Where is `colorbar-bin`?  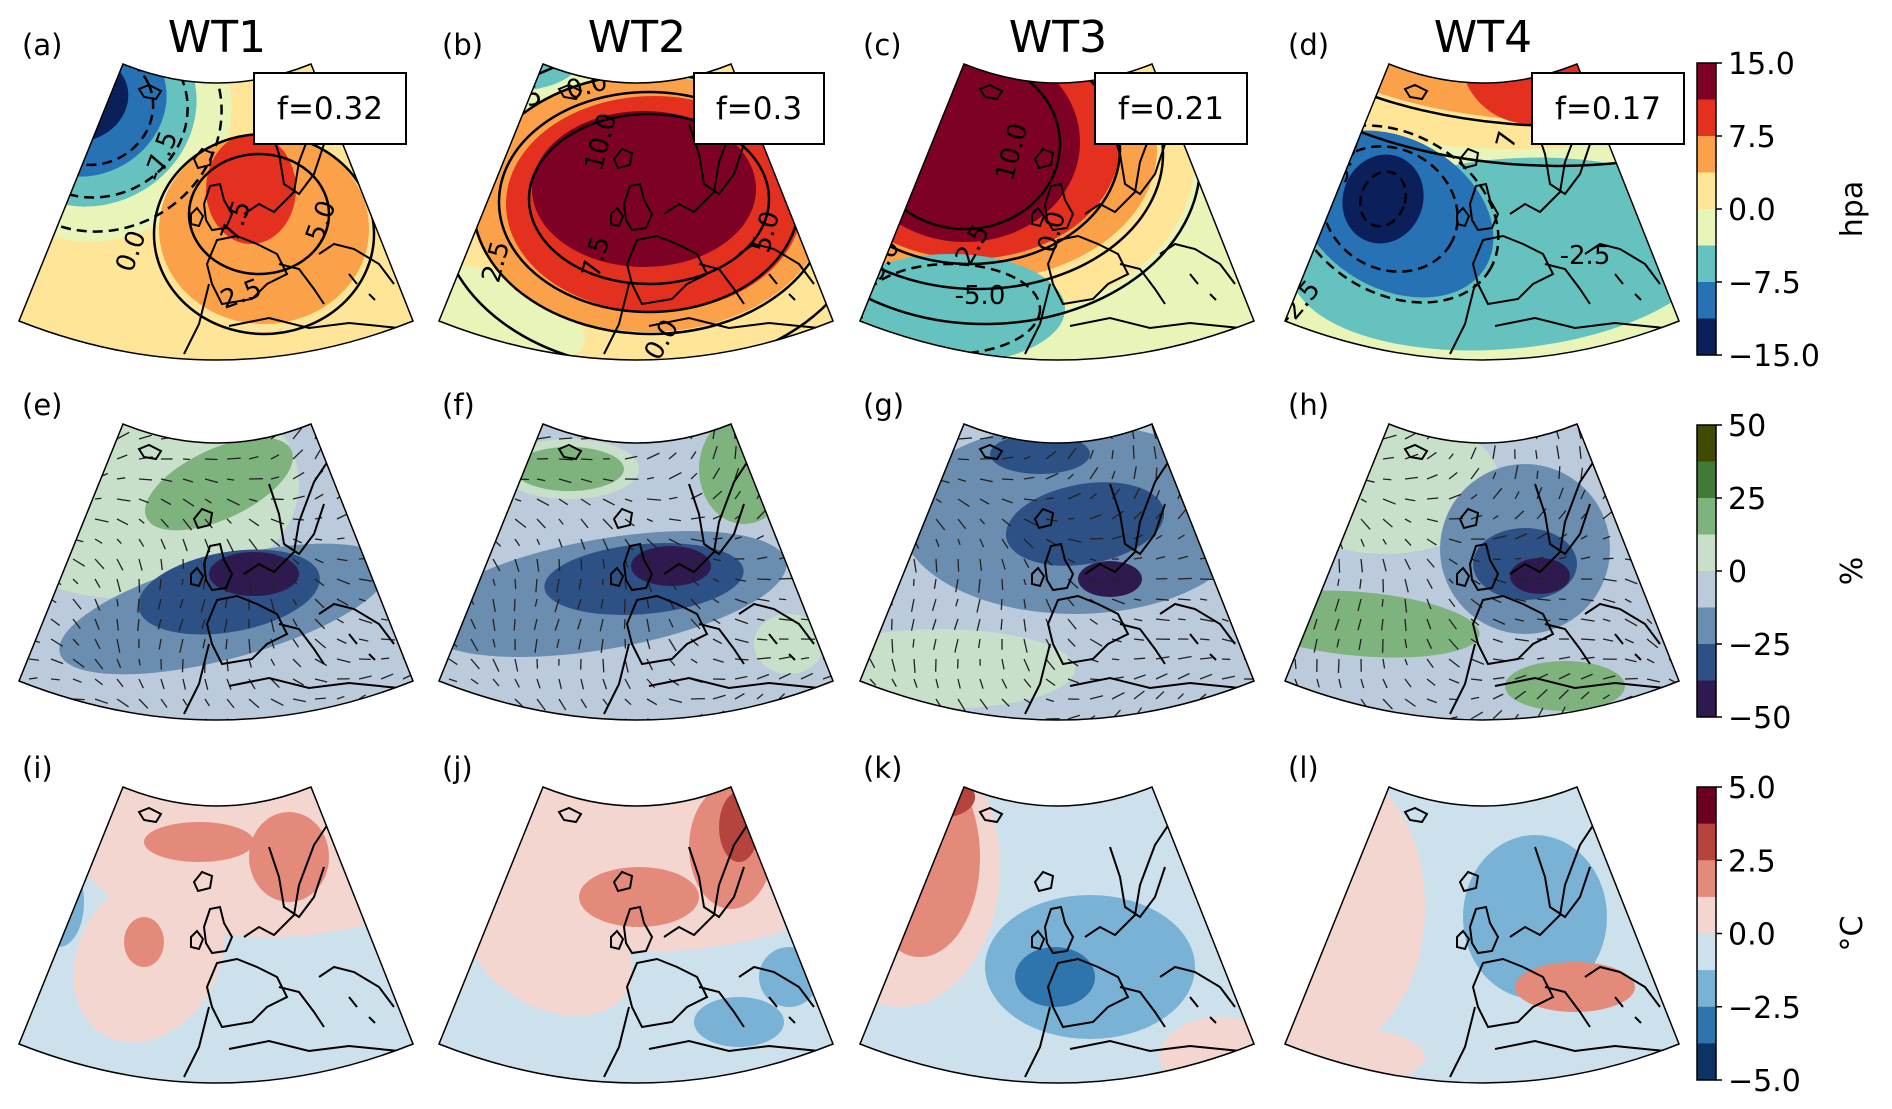
colorbar-bin is located at coordinates (1706, 806).